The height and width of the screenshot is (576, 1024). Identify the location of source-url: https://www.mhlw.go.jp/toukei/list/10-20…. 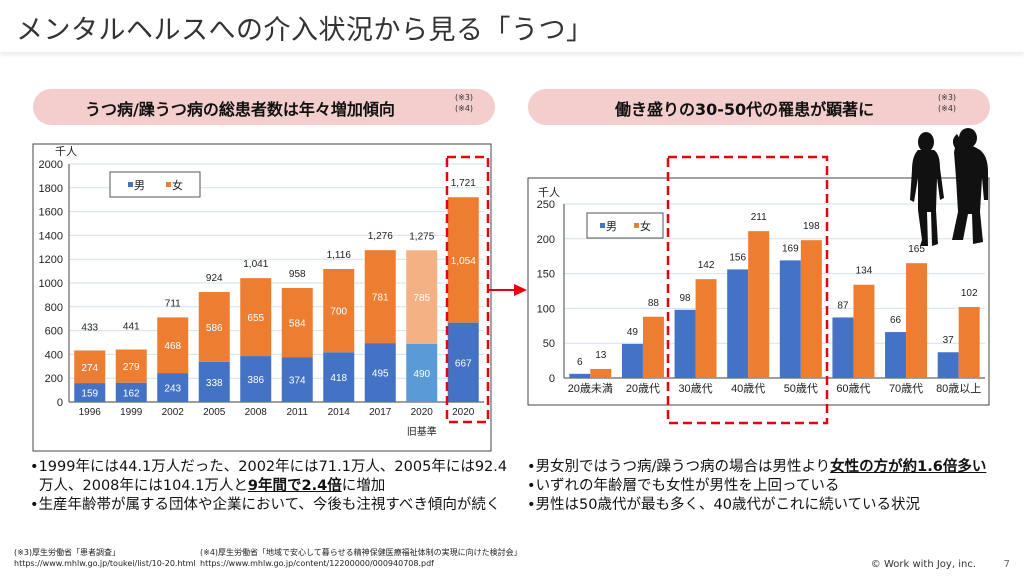
(105, 563).